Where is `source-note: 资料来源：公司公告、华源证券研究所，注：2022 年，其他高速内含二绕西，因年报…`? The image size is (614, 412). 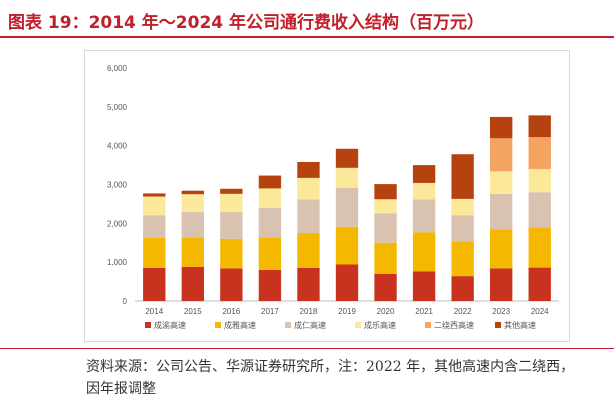 source-note: 资料来源：公司公告、华源证券研究所，注：2022 年，其他高速内含二绕西，因年报… is located at coordinates (330, 378).